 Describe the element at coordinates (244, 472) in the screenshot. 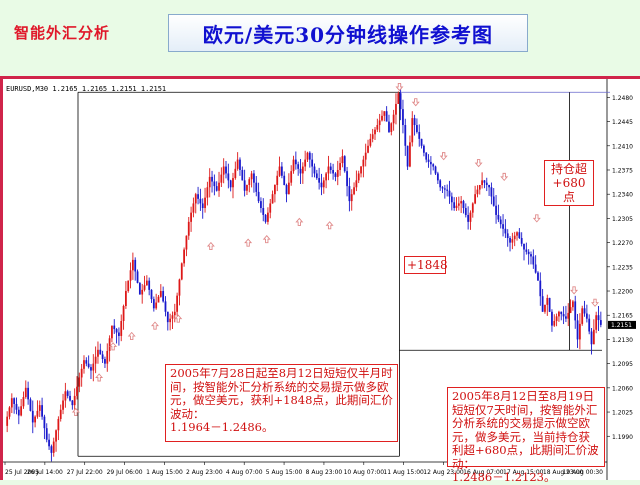

I see `x-tick-label: 4 Aug 07:00` at that location.